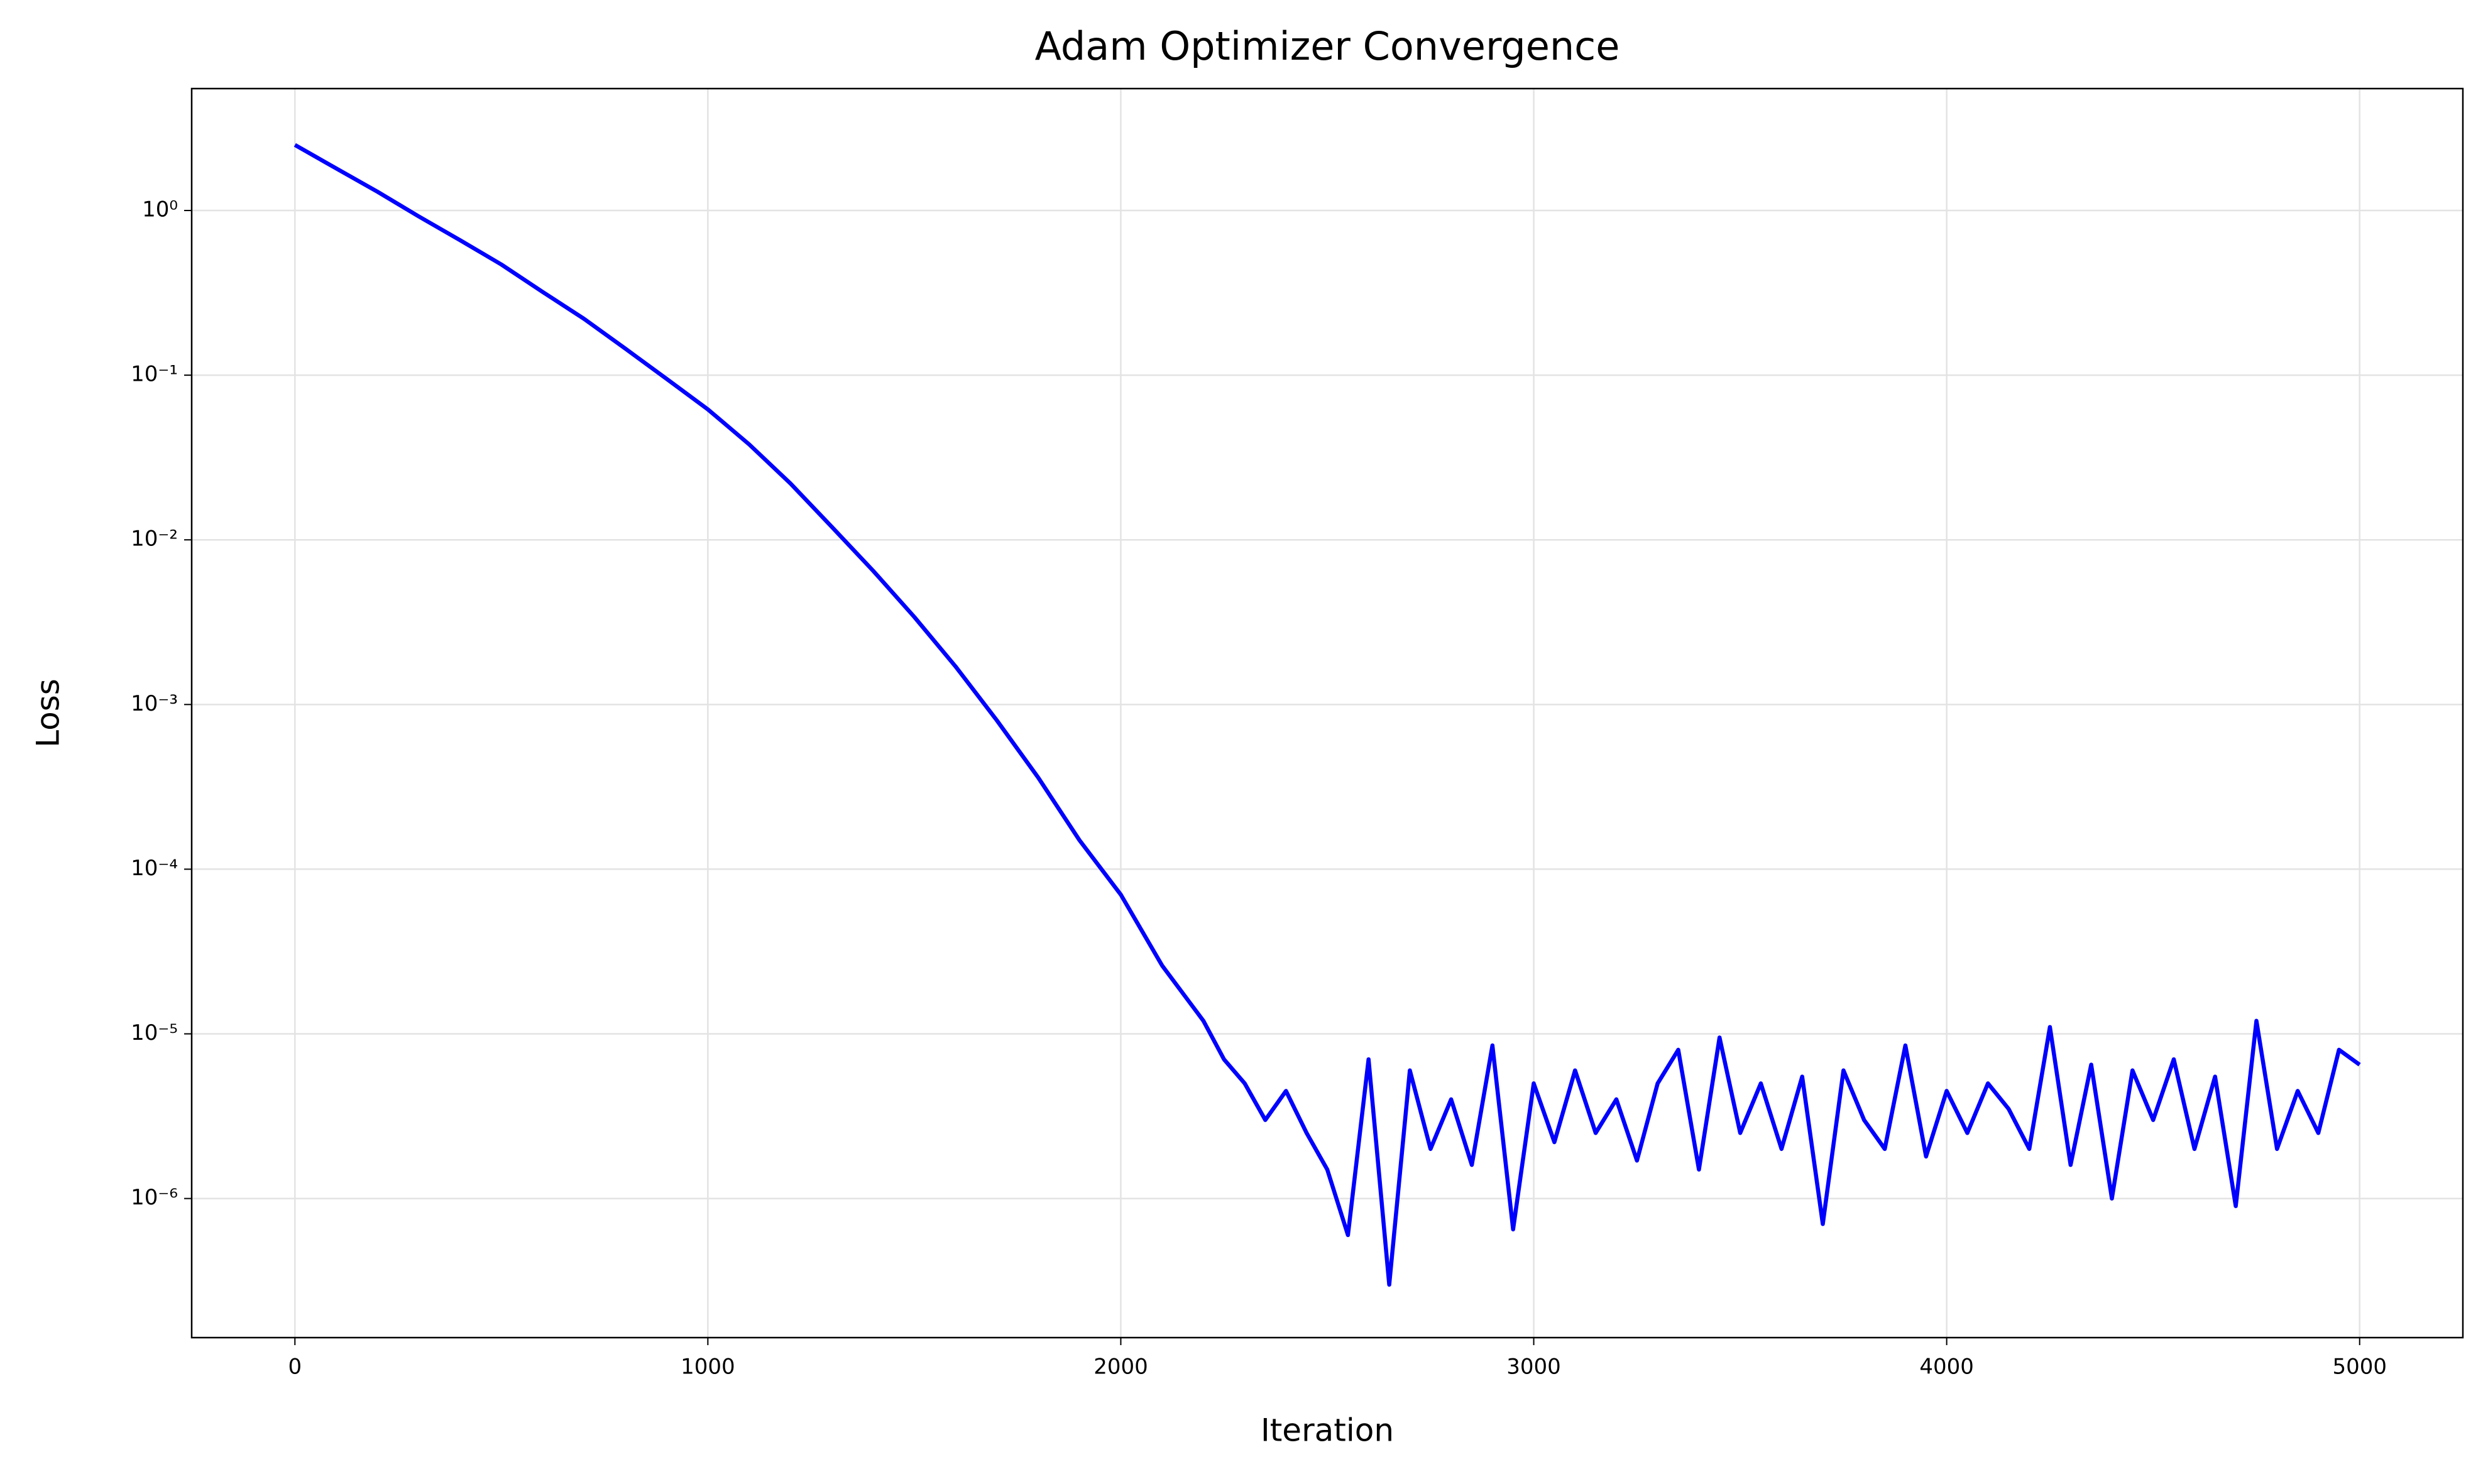 Image resolution: width=2488 pixels, height=1484 pixels. I want to click on x-tick-label: 5000, so click(2359, 1367).